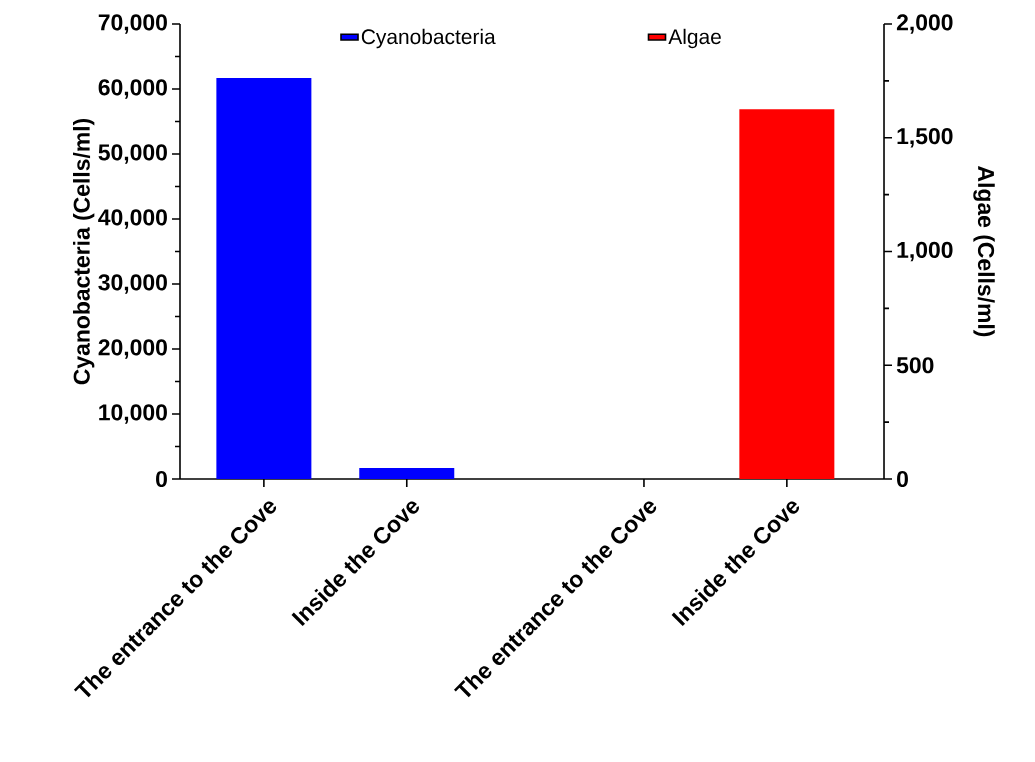 The width and height of the screenshot is (1035, 762). Describe the element at coordinates (925, 137) in the screenshot. I see `y2-tick-label: 1,500` at that location.